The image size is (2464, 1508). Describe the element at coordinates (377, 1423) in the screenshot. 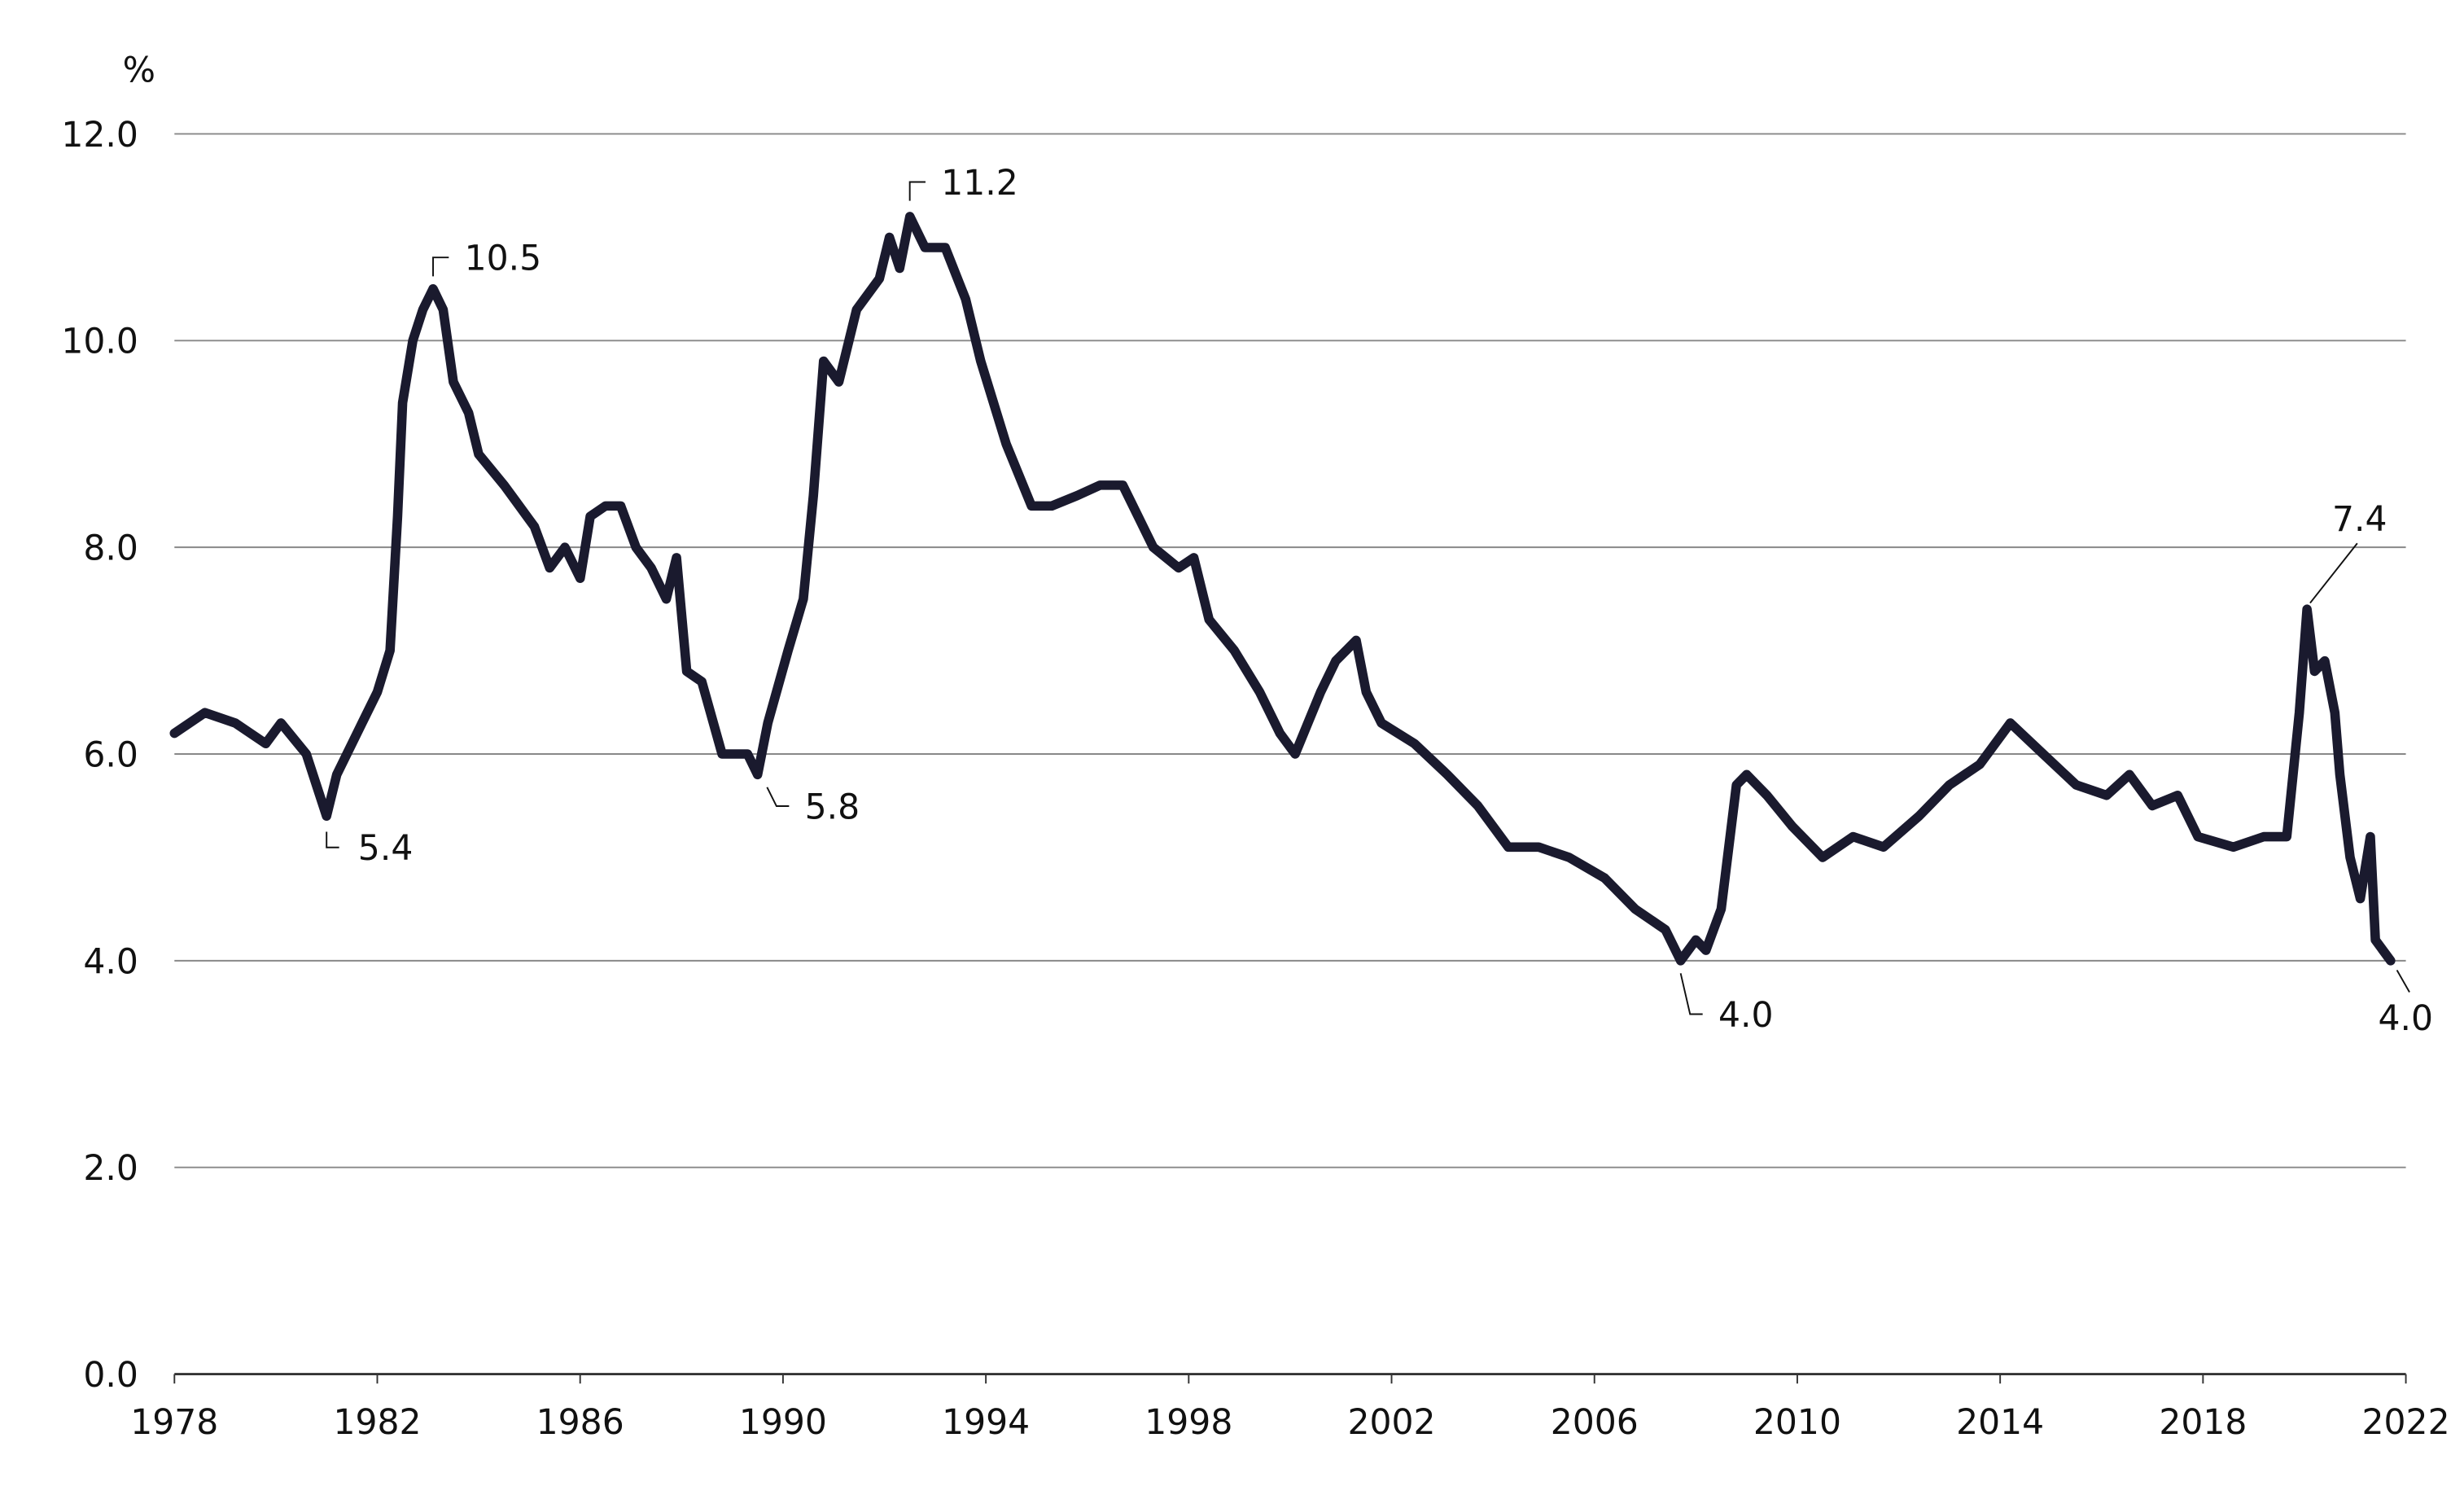

I see `x-tick-label: 1982` at that location.